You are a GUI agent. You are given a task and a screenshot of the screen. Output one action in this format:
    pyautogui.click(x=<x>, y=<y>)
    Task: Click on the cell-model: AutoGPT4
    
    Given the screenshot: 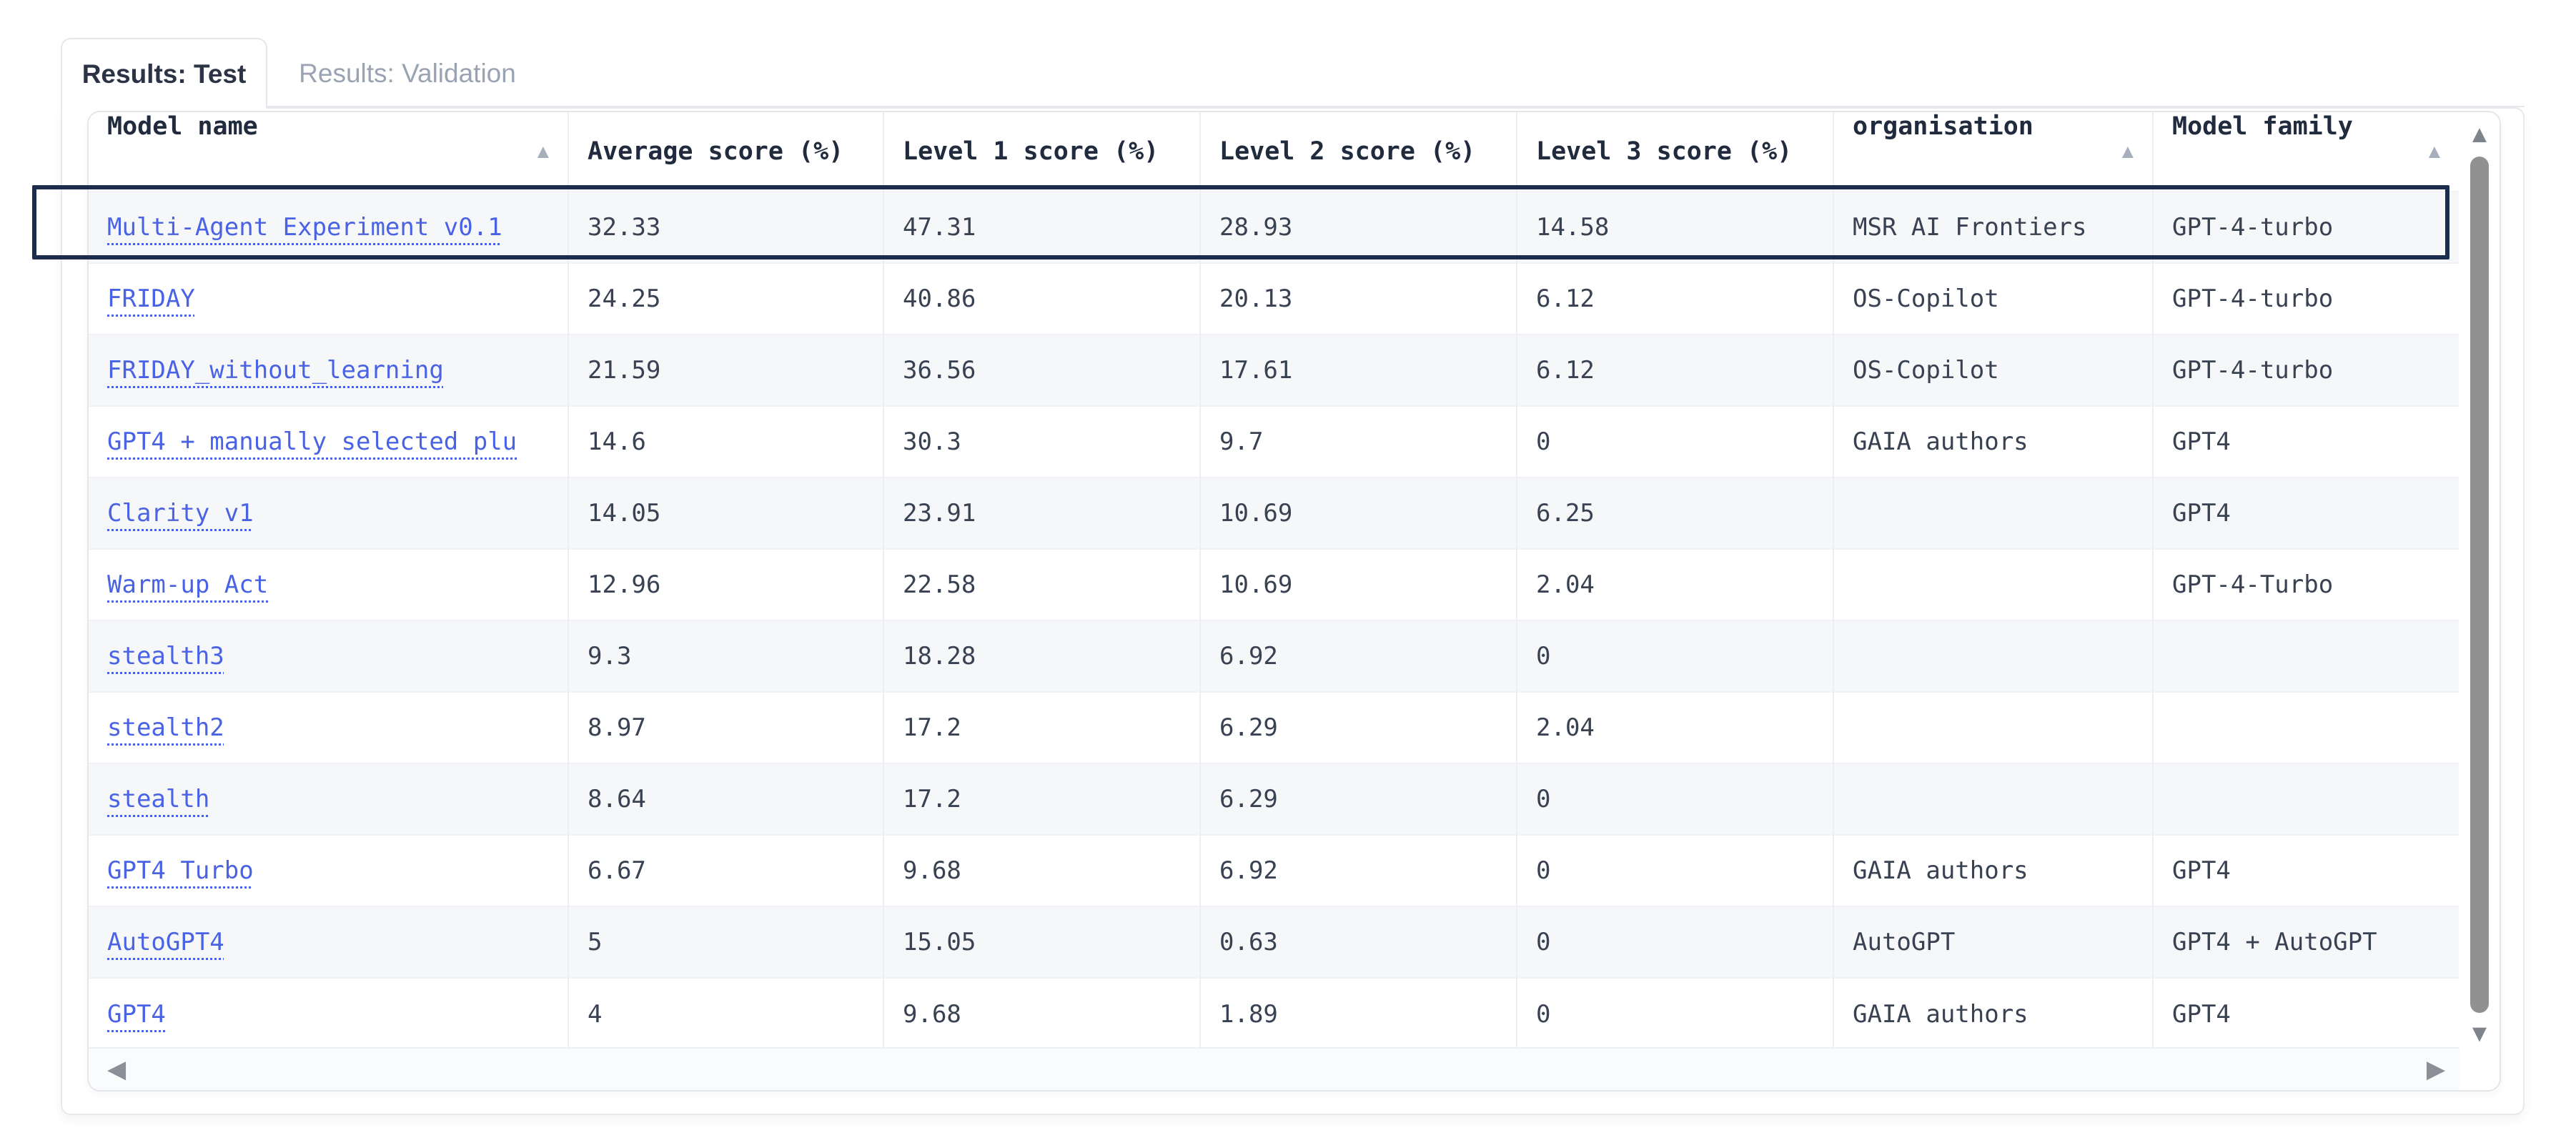 What is the action you would take?
    pyautogui.click(x=329, y=942)
    